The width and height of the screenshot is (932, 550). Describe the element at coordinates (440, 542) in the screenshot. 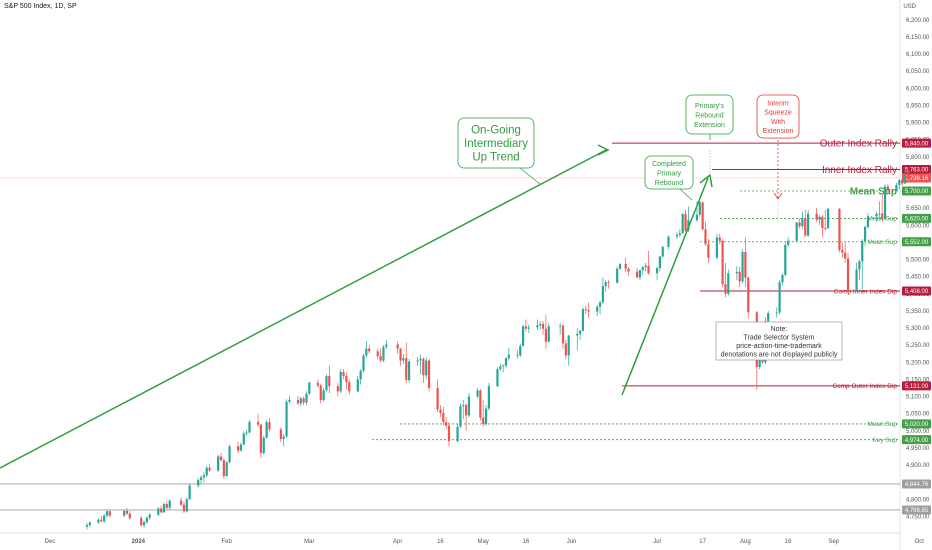

I see `x-tick-label: 16` at that location.